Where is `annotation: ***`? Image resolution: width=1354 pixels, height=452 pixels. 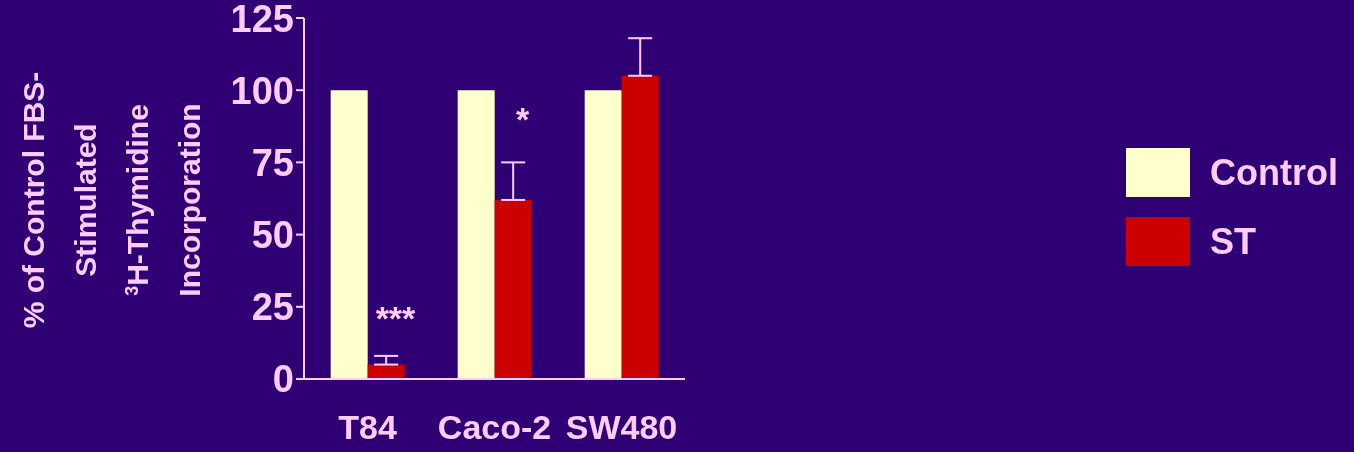
annotation: *** is located at coordinates (396, 318).